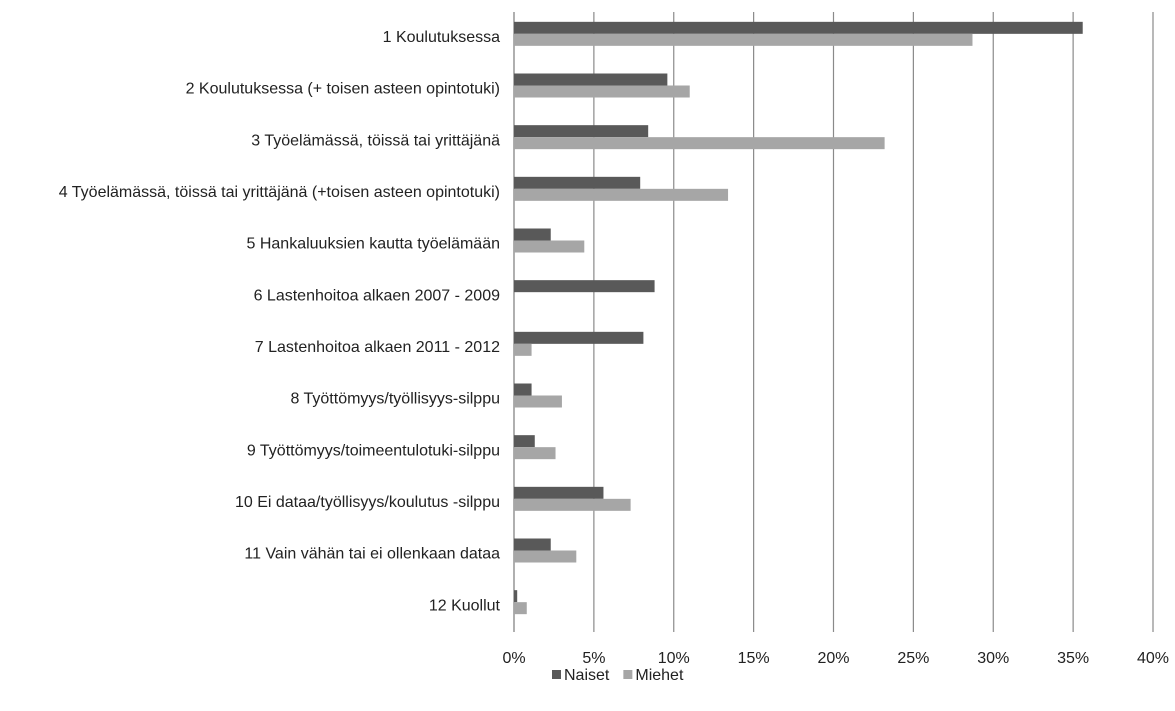  What do you see at coordinates (1153, 658) in the screenshot?
I see `x-tick-label: 40%` at bounding box center [1153, 658].